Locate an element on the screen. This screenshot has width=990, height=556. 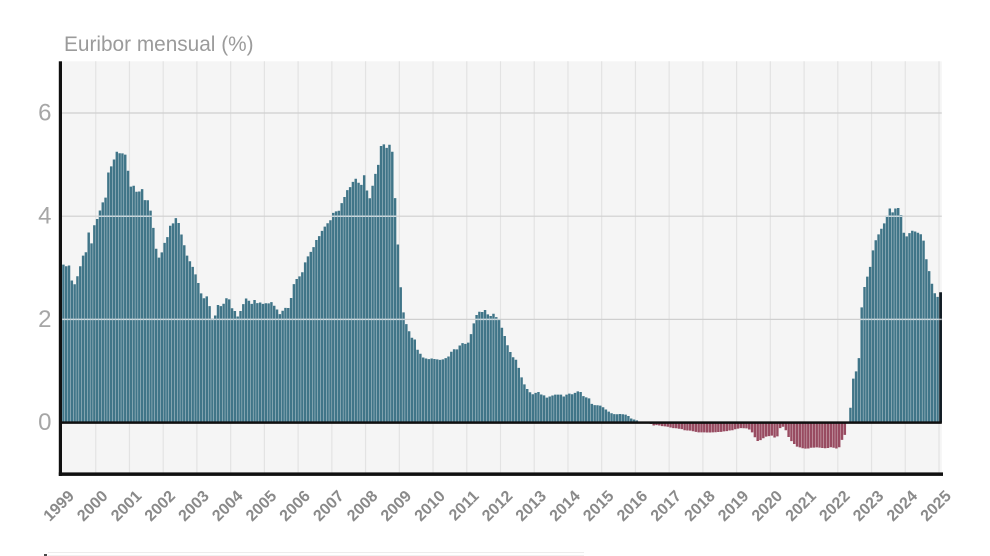
x-tick-label: 2024 is located at coordinates (902, 506).